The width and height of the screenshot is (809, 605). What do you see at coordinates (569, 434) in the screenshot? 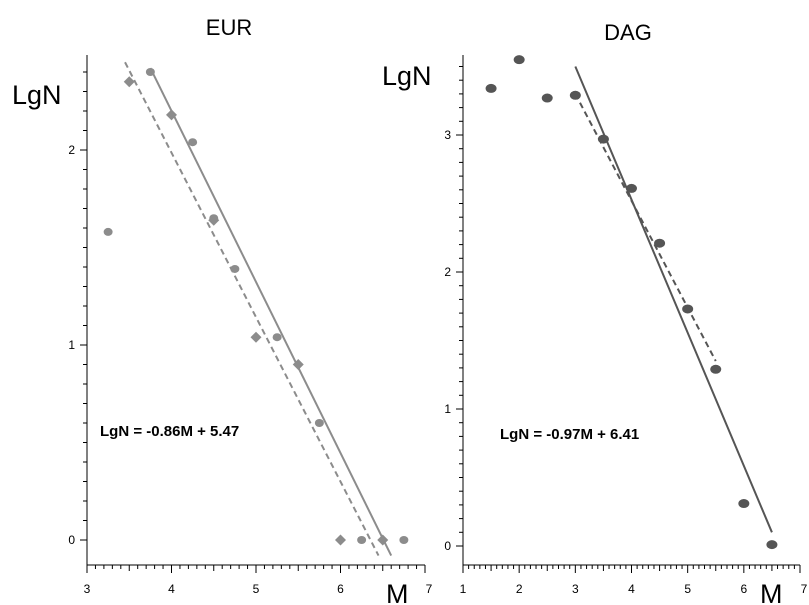
I see `regression-equation: LgN = -0.97M + 6.41` at bounding box center [569, 434].